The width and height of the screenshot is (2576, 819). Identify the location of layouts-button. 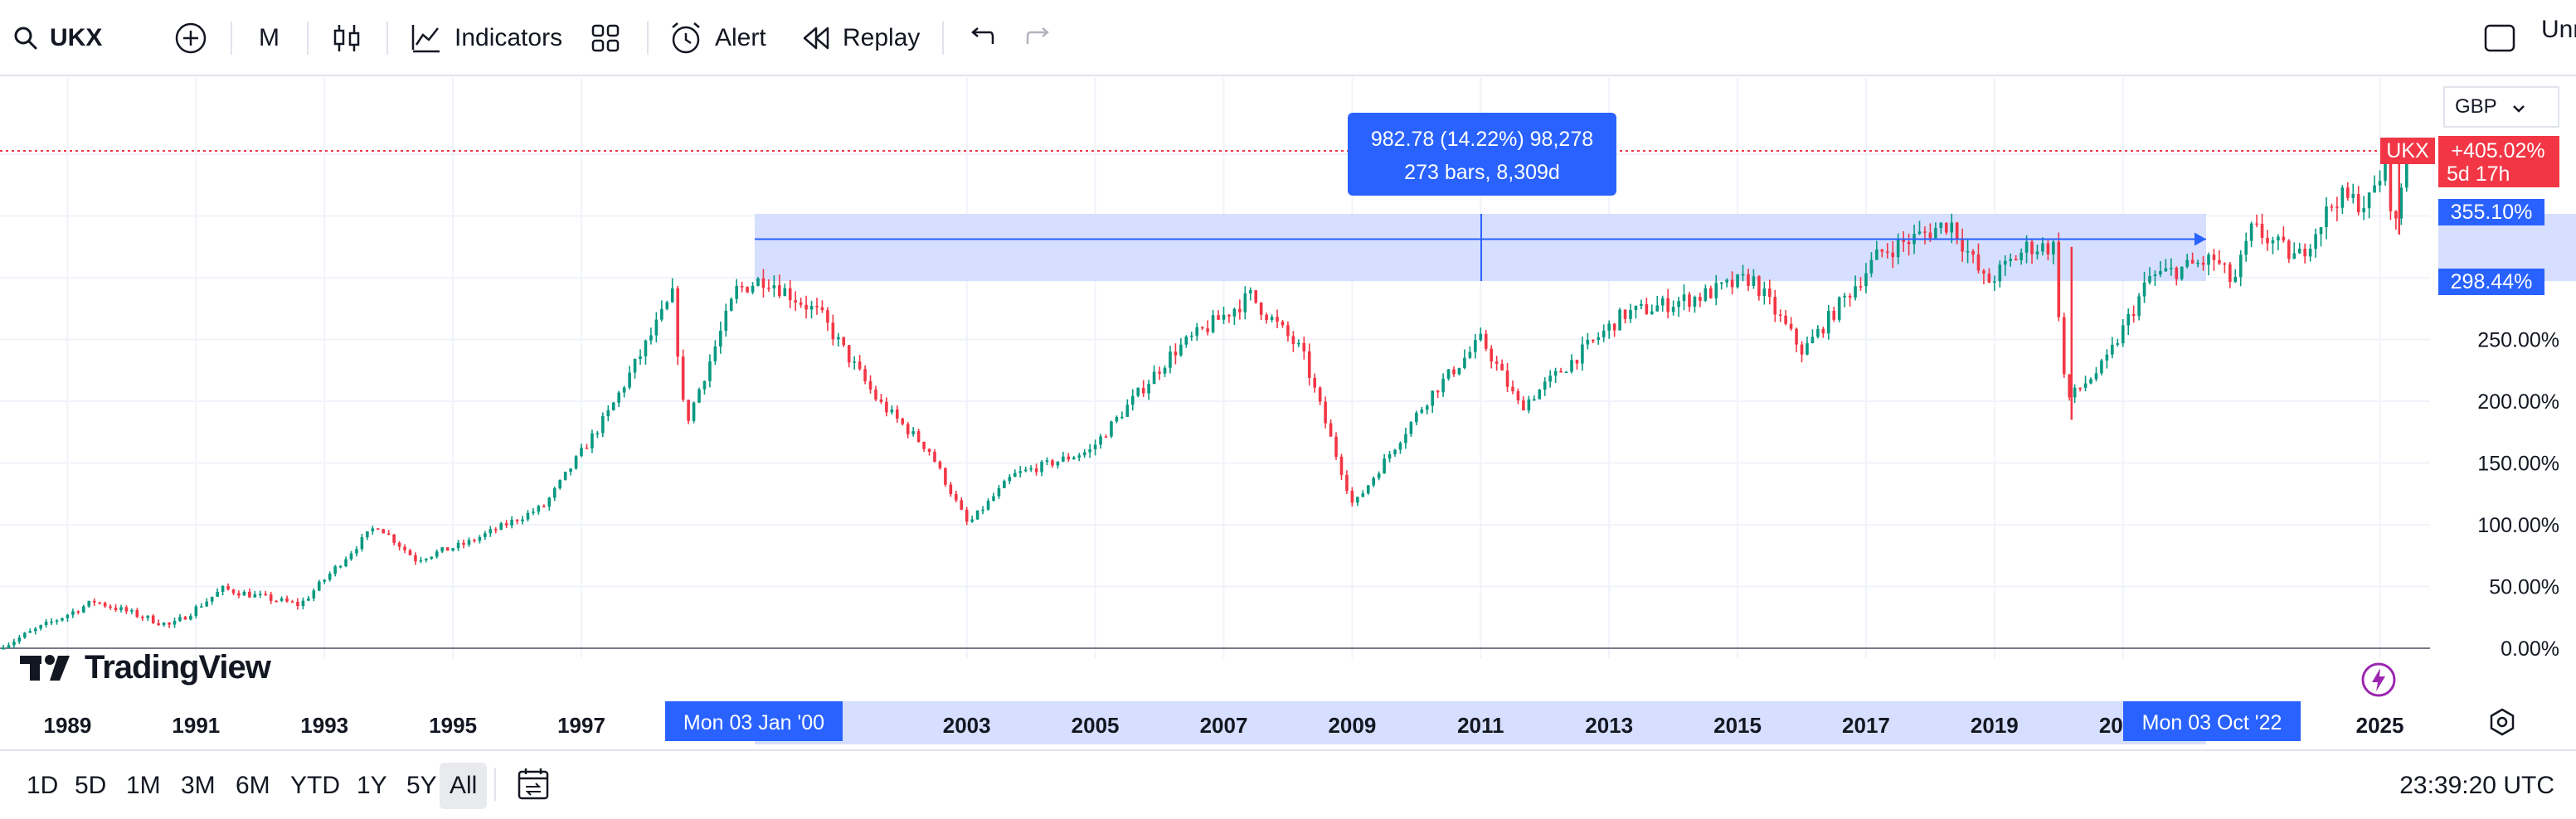
(606, 38).